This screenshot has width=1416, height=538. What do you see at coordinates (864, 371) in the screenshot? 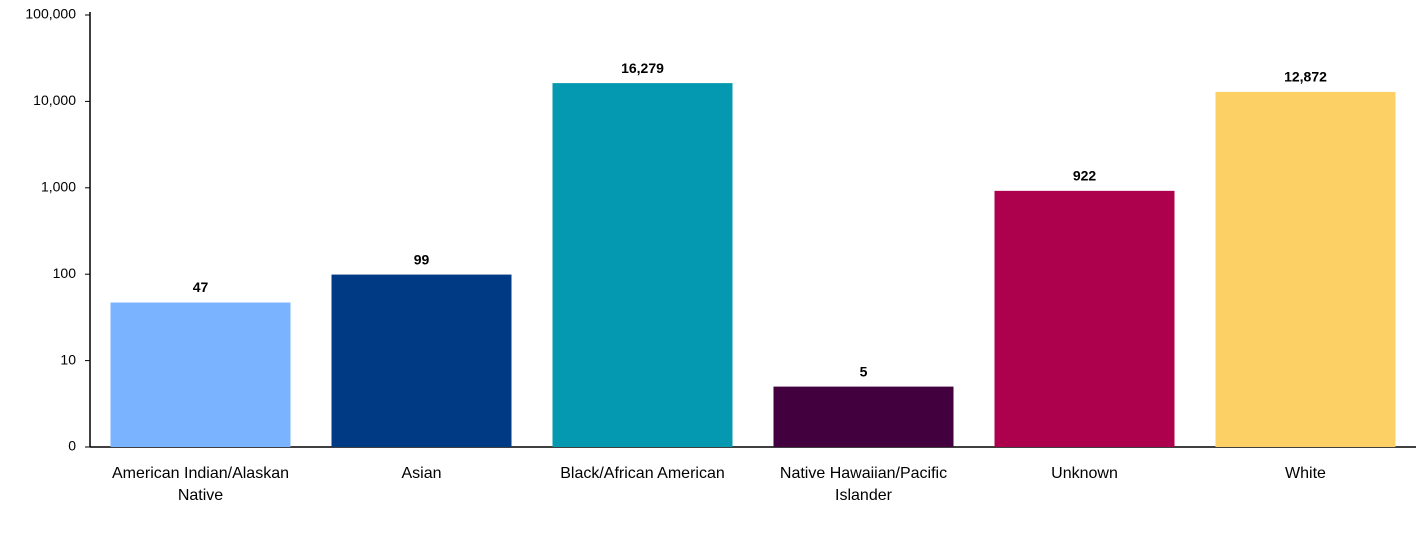
I see `value-label: 5` at bounding box center [864, 371].